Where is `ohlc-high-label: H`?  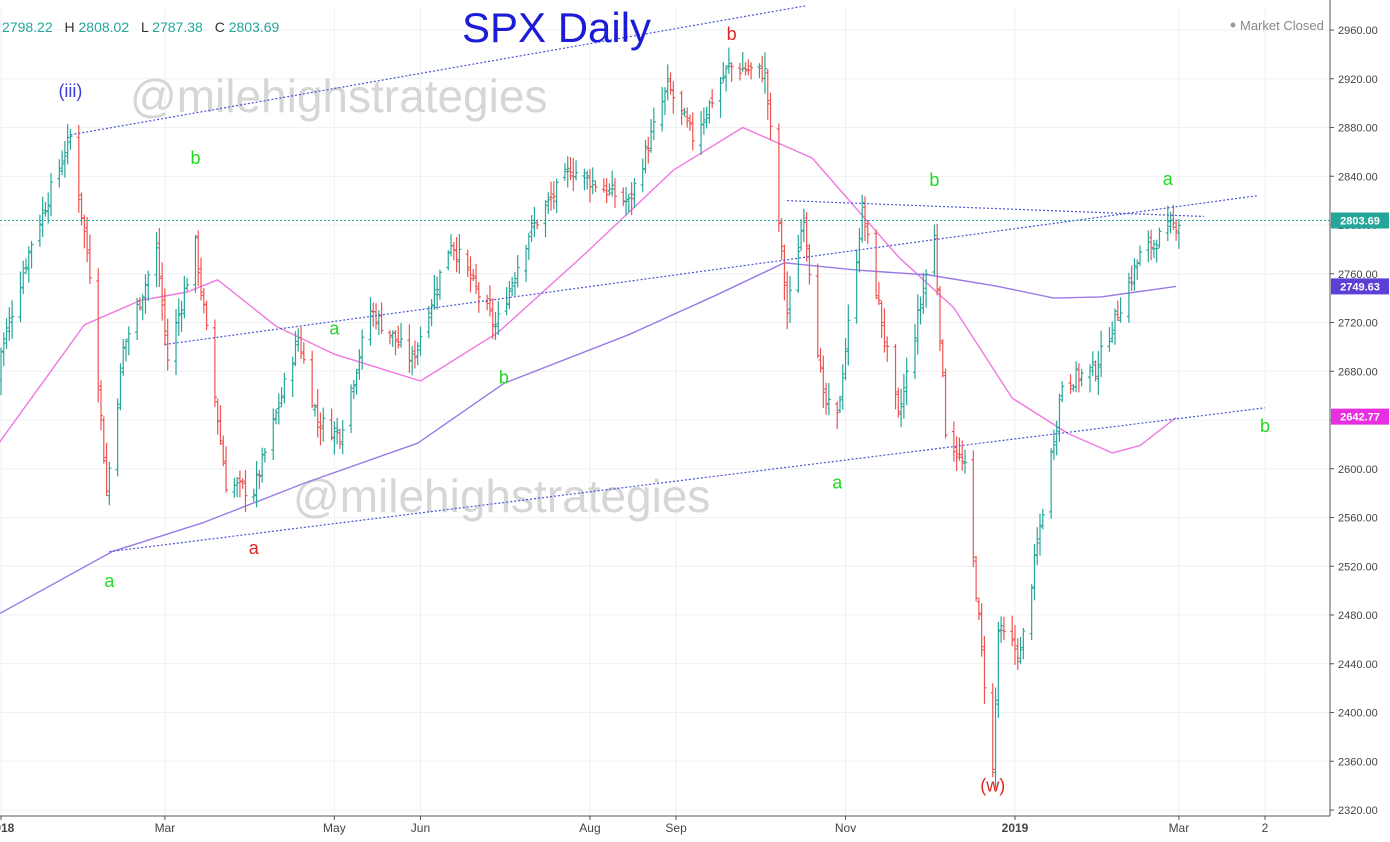
ohlc-high-label: H is located at coordinates (70, 27).